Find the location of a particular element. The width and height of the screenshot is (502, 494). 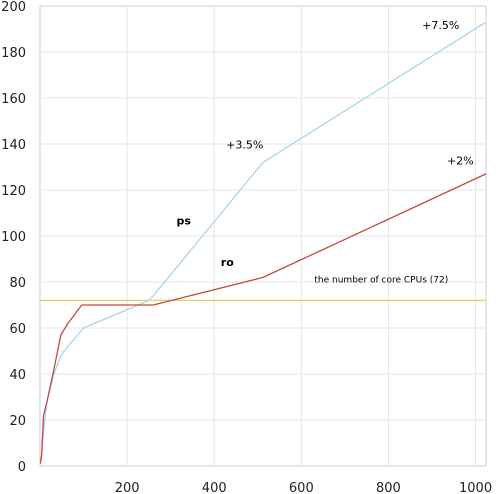

reference-line-group: the number of core CPUs (72) is located at coordinates (263, 288).